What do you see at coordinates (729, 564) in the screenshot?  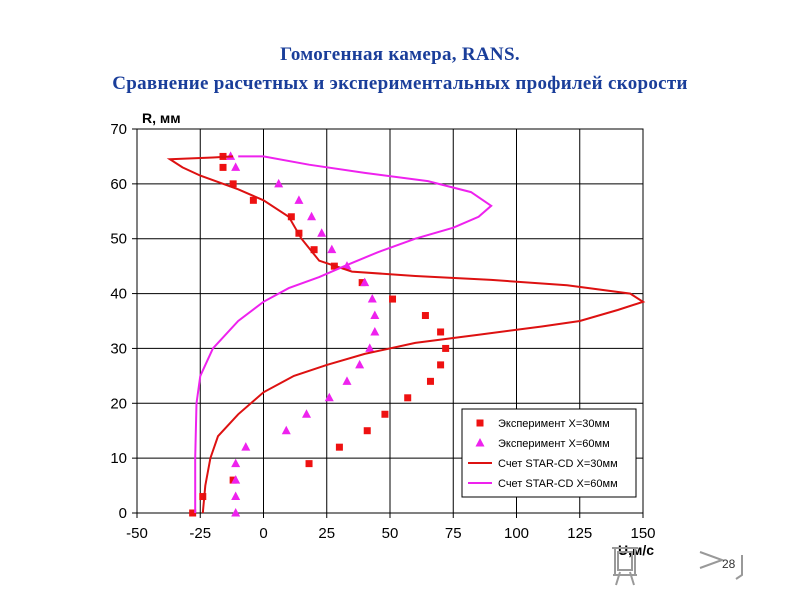 I see `page-number: 28` at bounding box center [729, 564].